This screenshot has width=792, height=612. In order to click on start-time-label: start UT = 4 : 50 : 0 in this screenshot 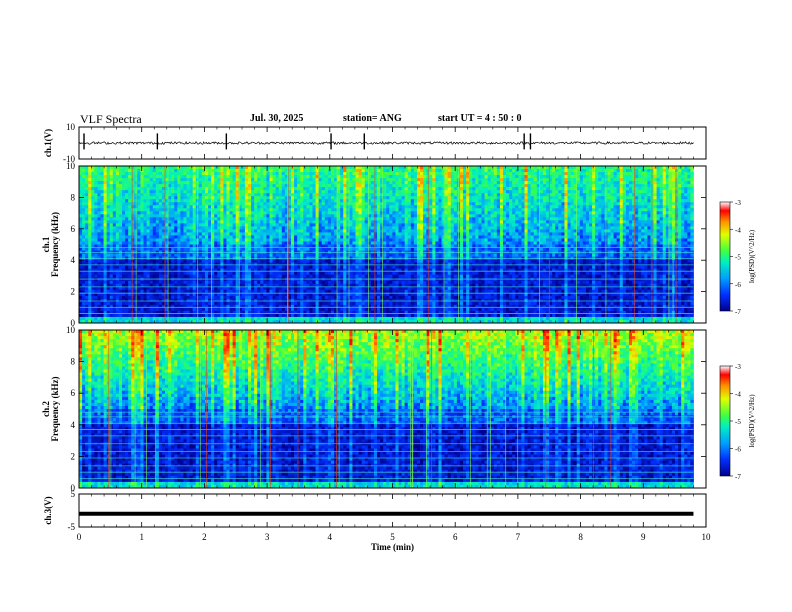, I will do `click(480, 118)`.